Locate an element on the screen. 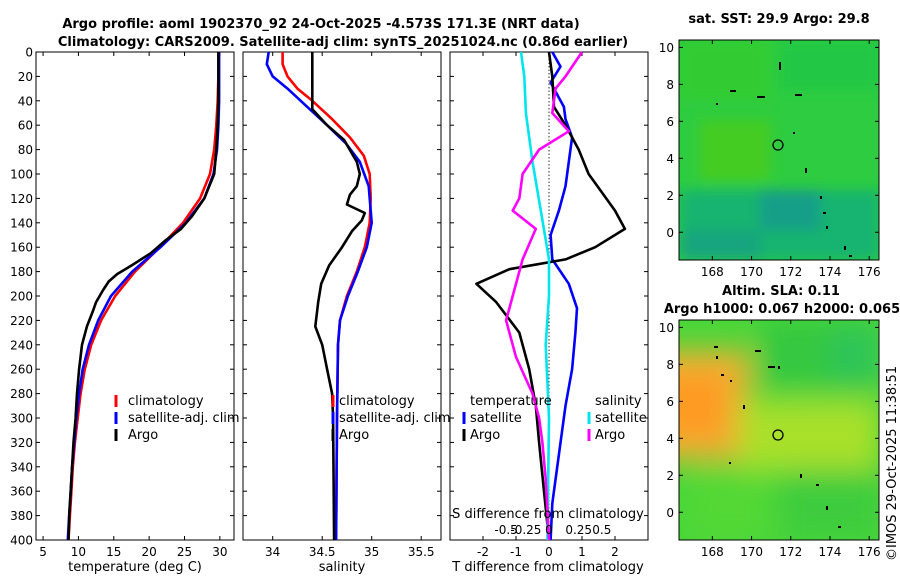  map-y-tick-label: 6 is located at coordinates (670, 402).